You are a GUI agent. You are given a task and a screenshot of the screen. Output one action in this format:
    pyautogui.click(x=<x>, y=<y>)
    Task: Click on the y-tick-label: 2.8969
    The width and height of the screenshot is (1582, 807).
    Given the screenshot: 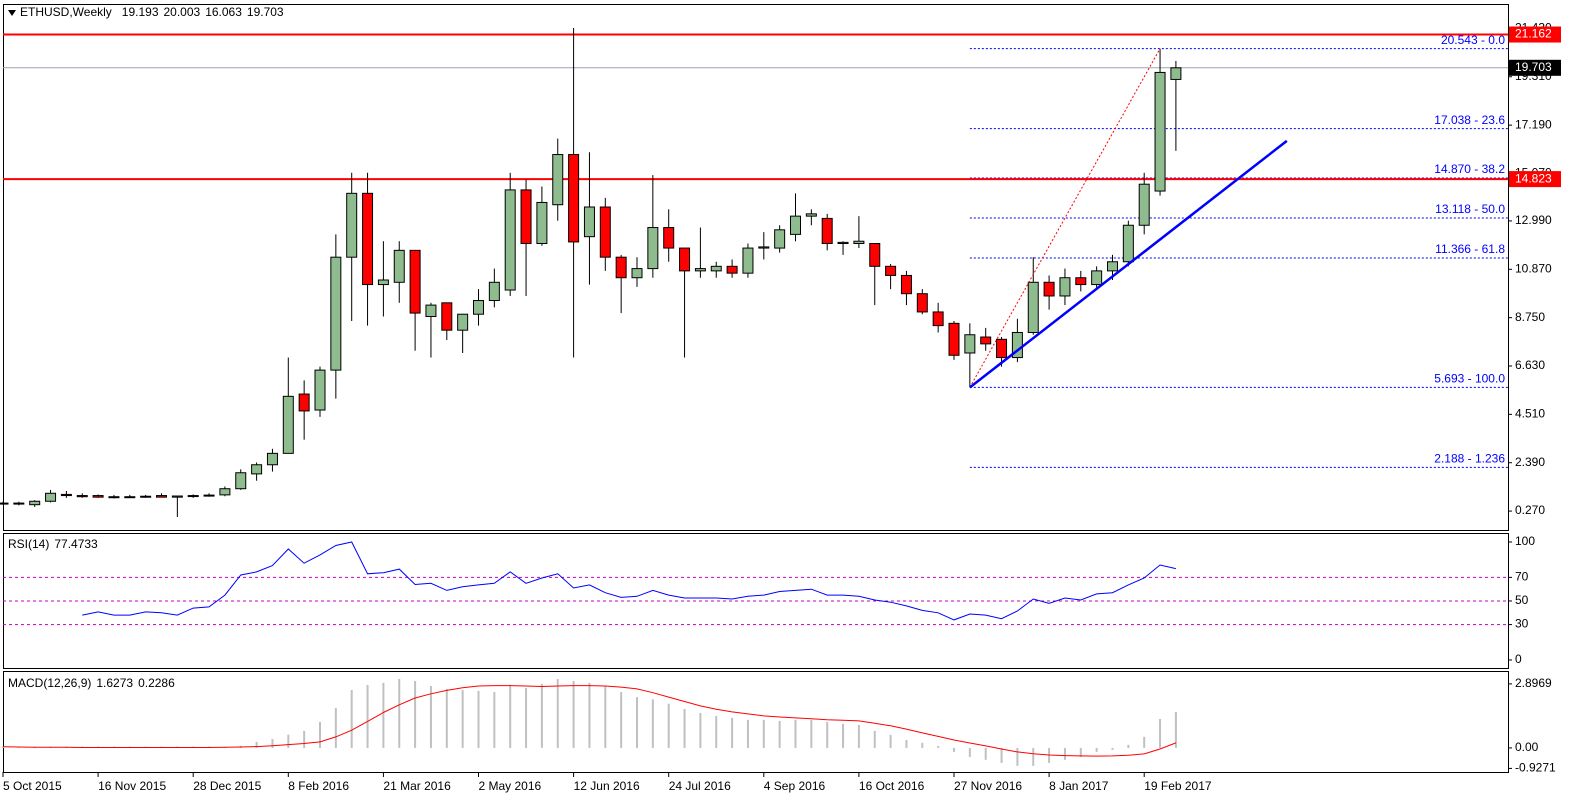 What is the action you would take?
    pyautogui.click(x=1533, y=683)
    